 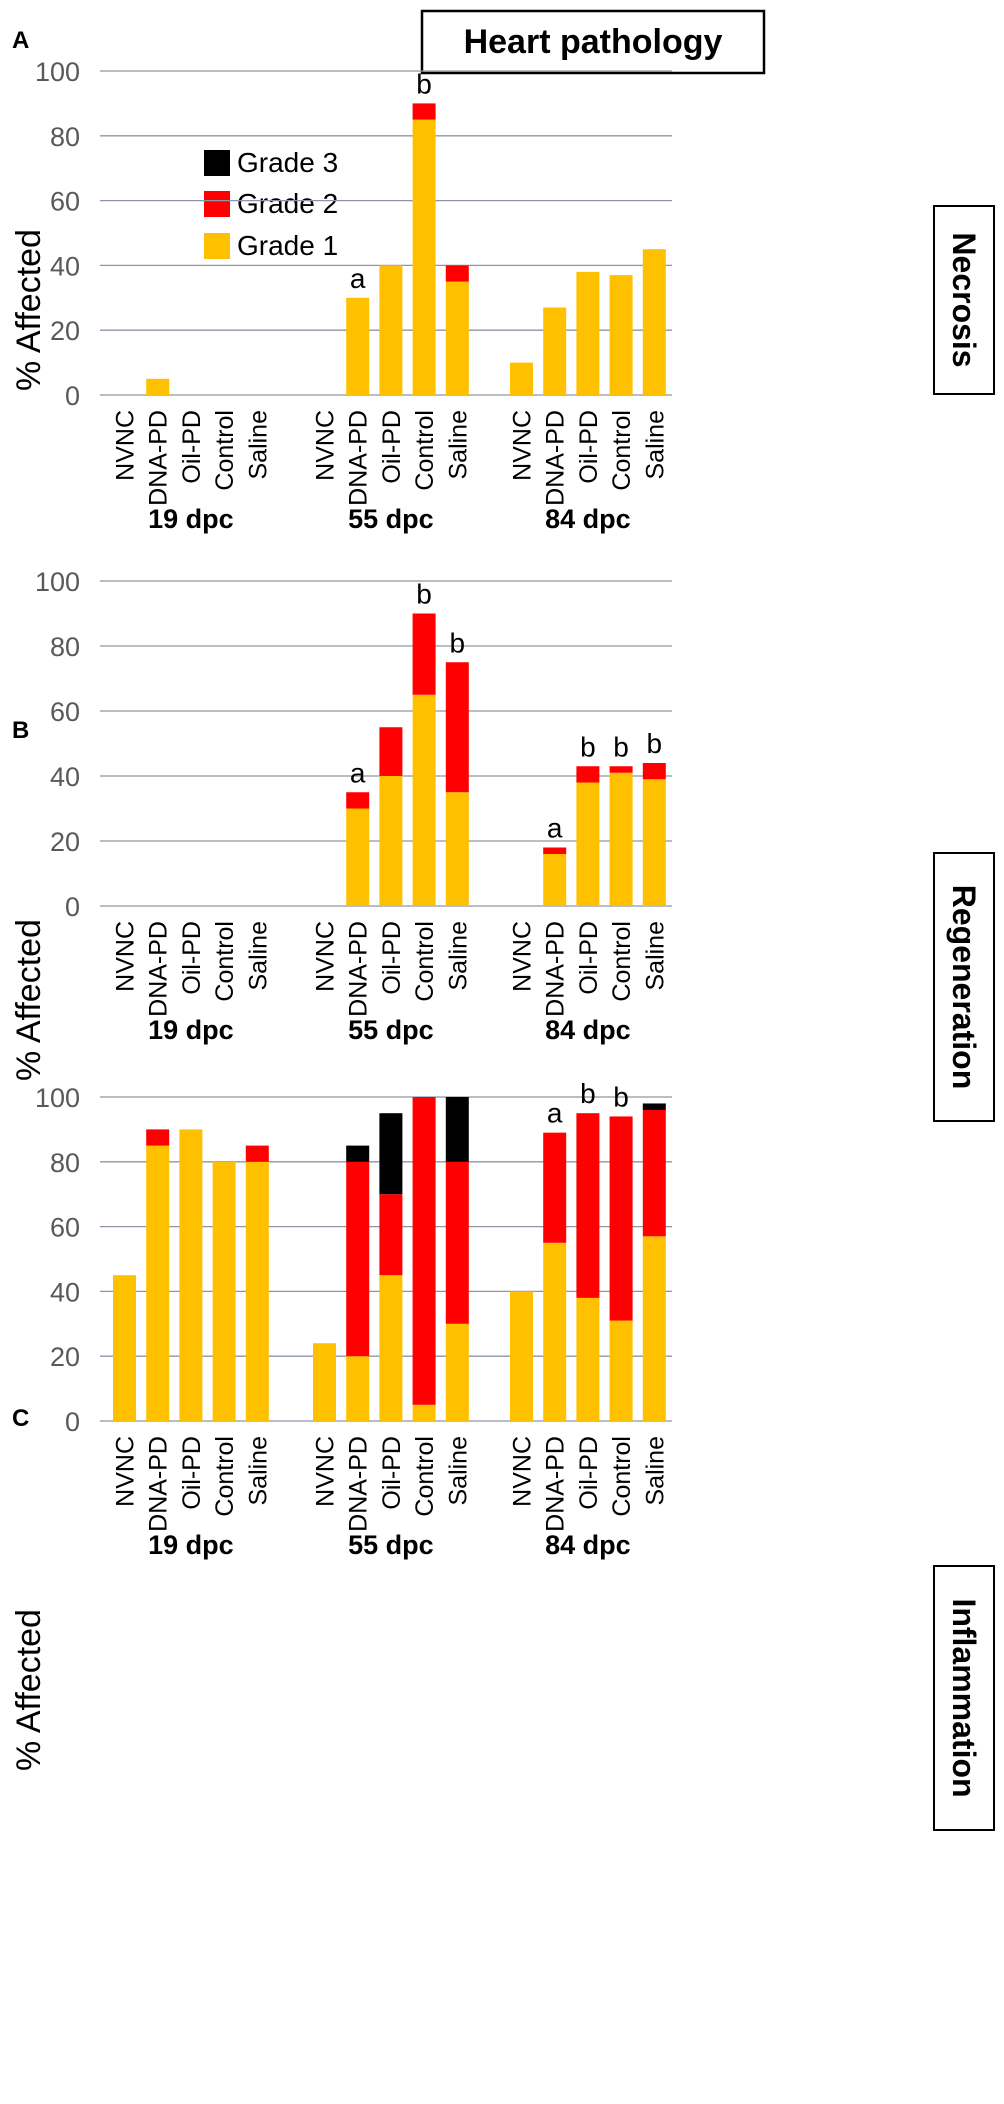 What do you see at coordinates (425, 450) in the screenshot?
I see `panel-a-category-label-55-dpc-control: Control` at bounding box center [425, 450].